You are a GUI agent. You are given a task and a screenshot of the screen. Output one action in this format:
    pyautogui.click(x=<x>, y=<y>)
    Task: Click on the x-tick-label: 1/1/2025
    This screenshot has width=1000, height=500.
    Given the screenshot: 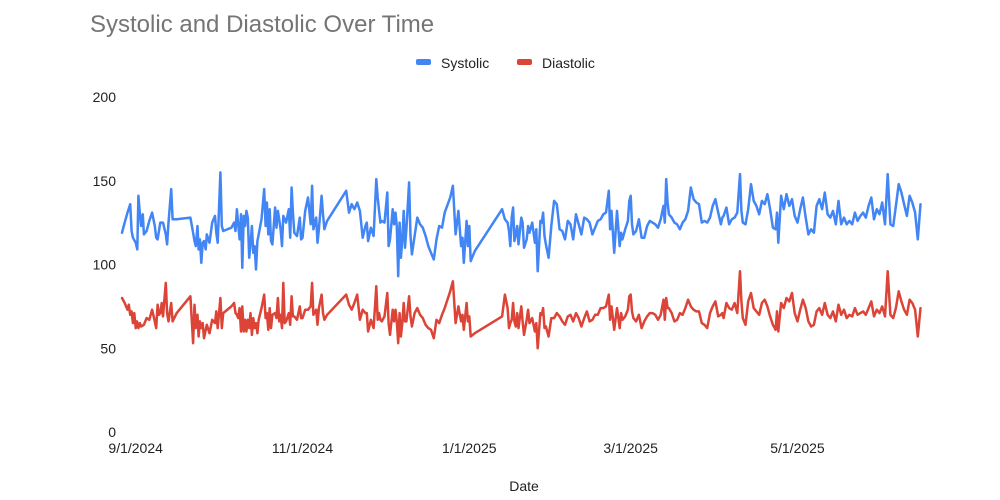 What is the action you would take?
    pyautogui.click(x=469, y=448)
    